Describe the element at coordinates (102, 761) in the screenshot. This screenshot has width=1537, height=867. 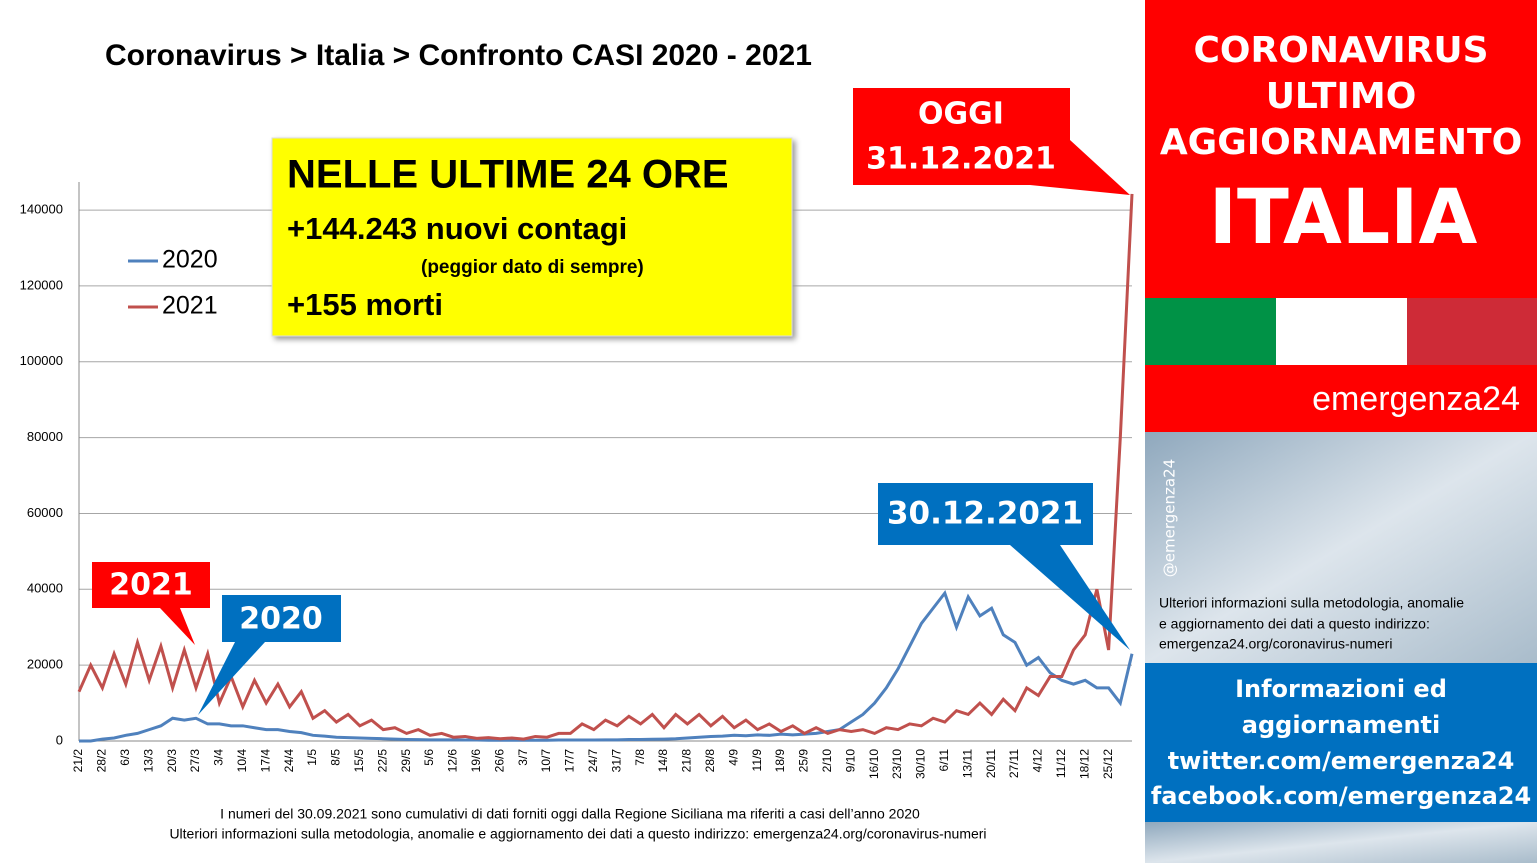
I see `x-tick-label: 28/2` at that location.